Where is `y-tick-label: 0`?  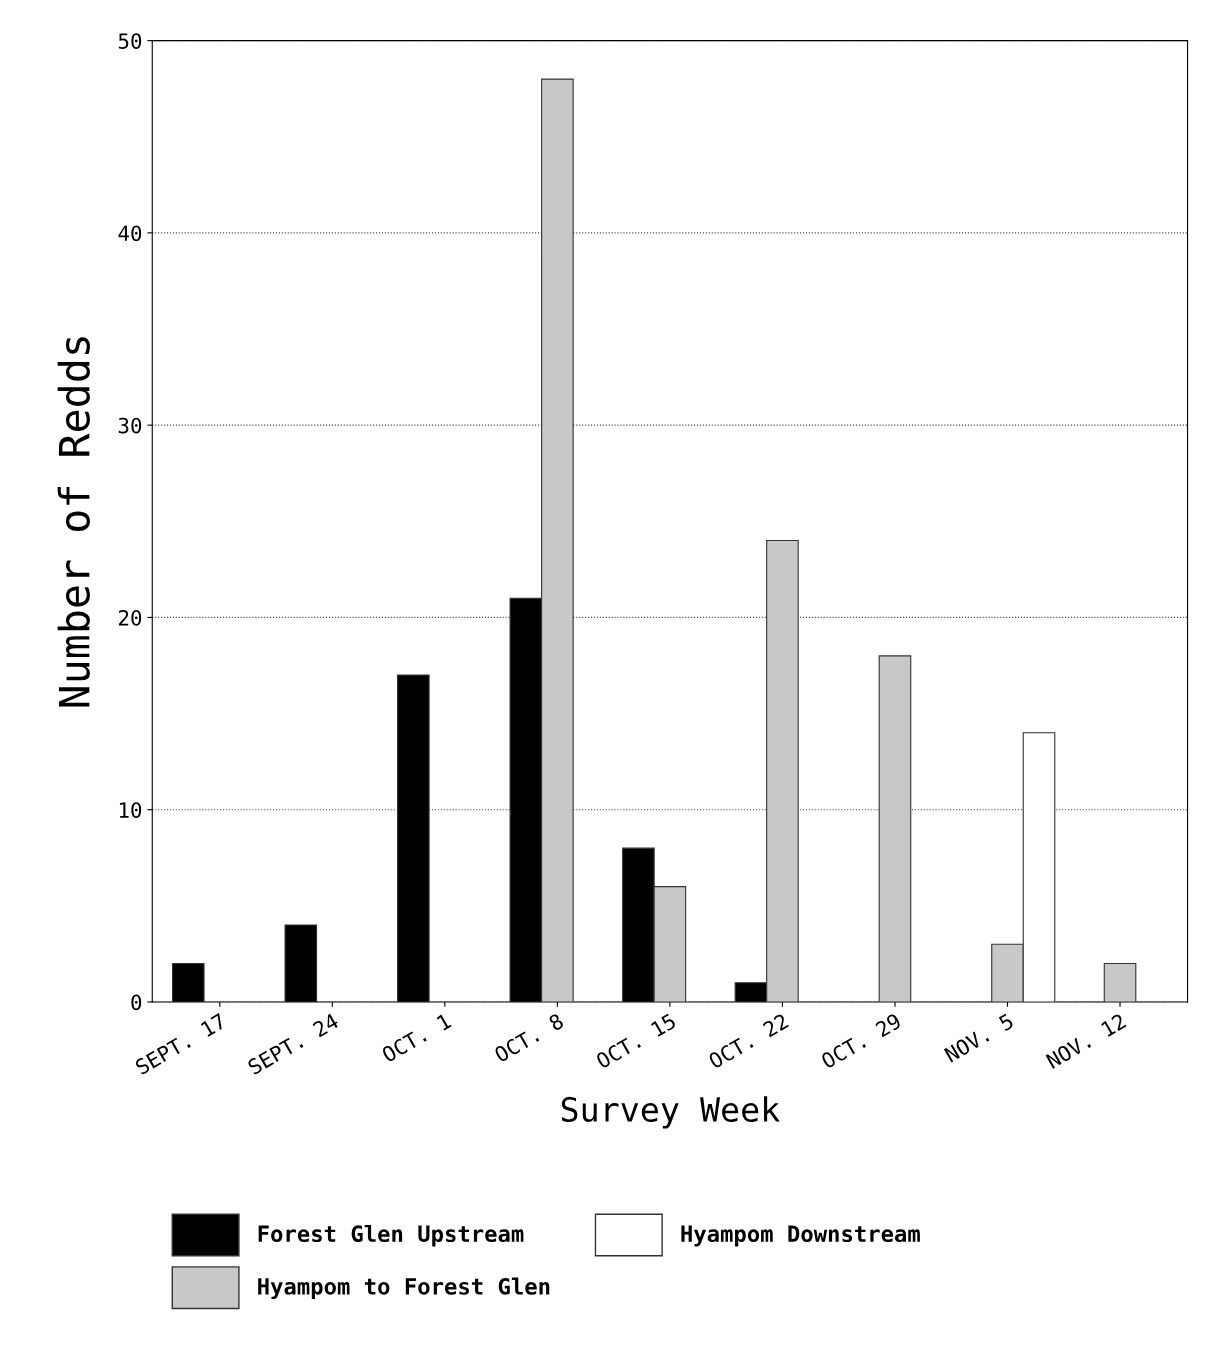 y-tick-label: 0 is located at coordinates (136, 1002).